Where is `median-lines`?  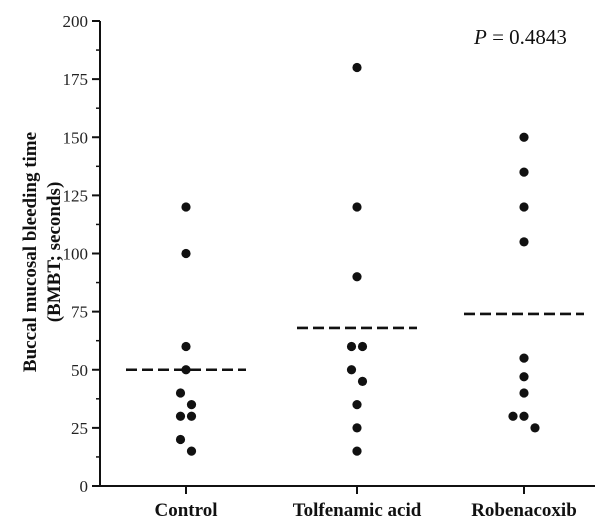 median-lines is located at coordinates (355, 342).